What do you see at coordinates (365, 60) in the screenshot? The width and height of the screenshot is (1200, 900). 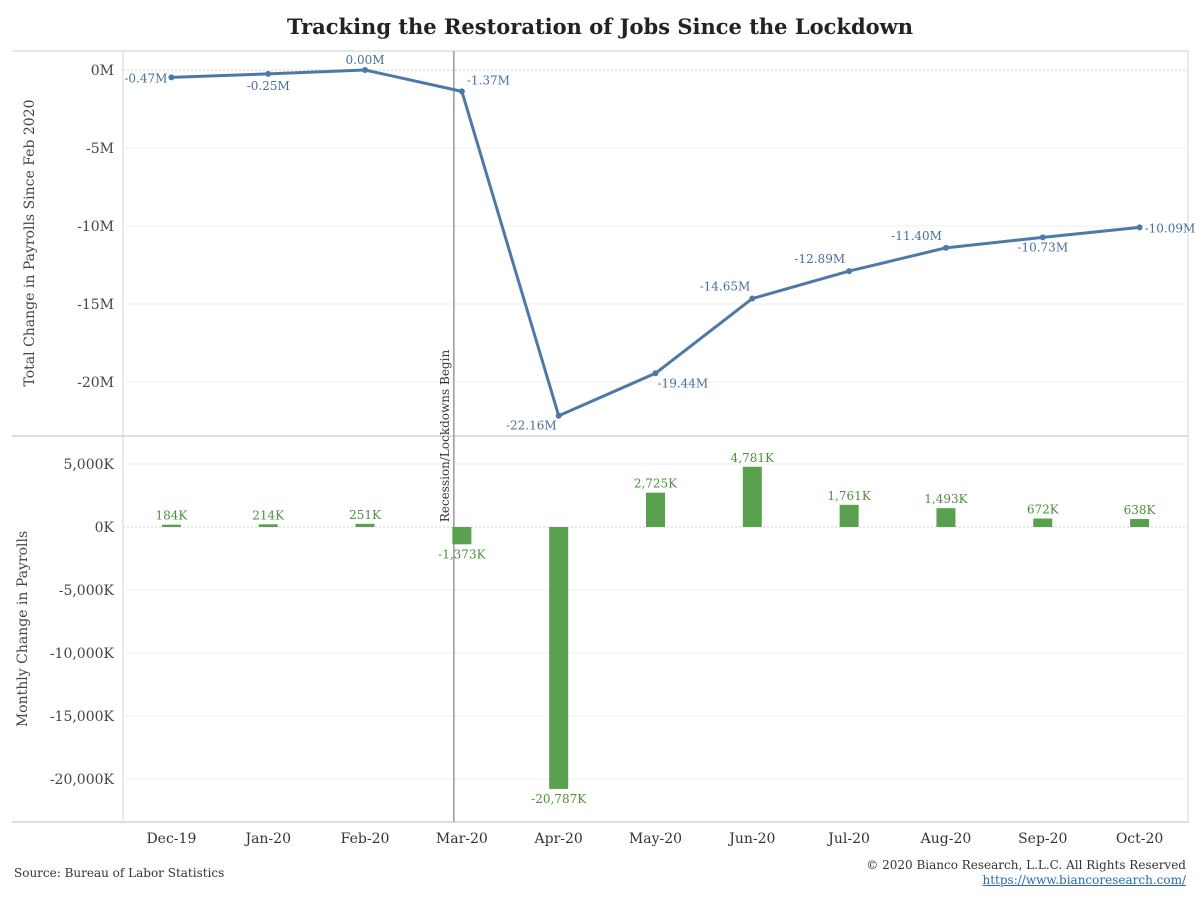 I see `line-data-label: 0.00M` at bounding box center [365, 60].